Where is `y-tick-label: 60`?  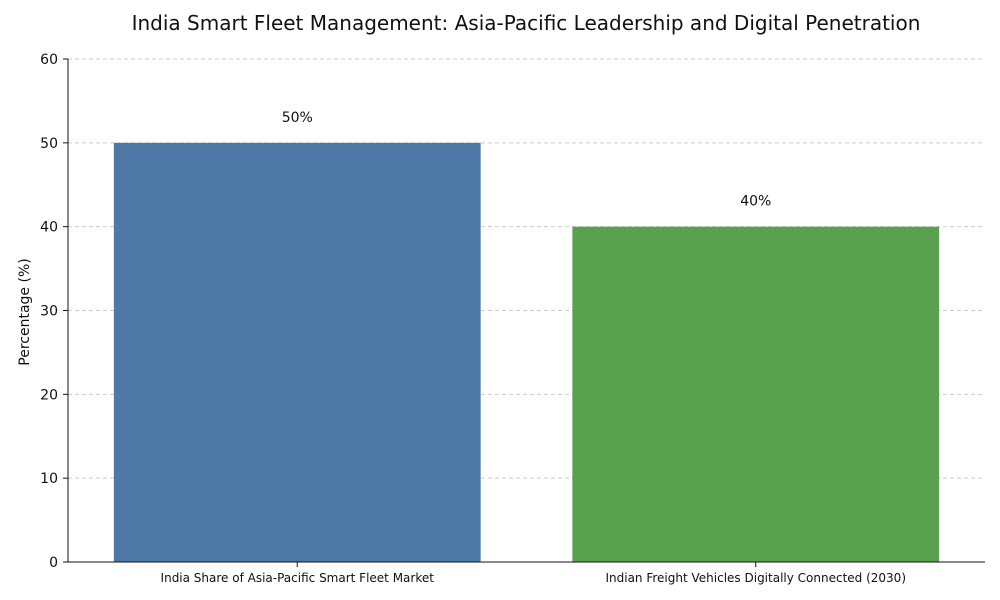
y-tick-label: 60 is located at coordinates (49, 60).